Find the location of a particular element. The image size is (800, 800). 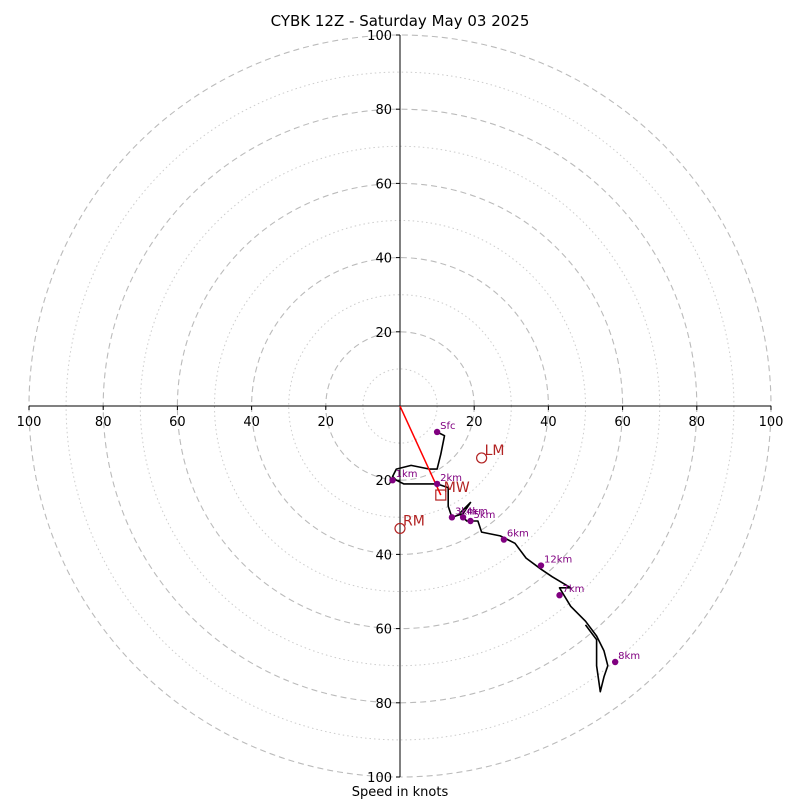

height-marker-label: 4km is located at coordinates (477, 511).